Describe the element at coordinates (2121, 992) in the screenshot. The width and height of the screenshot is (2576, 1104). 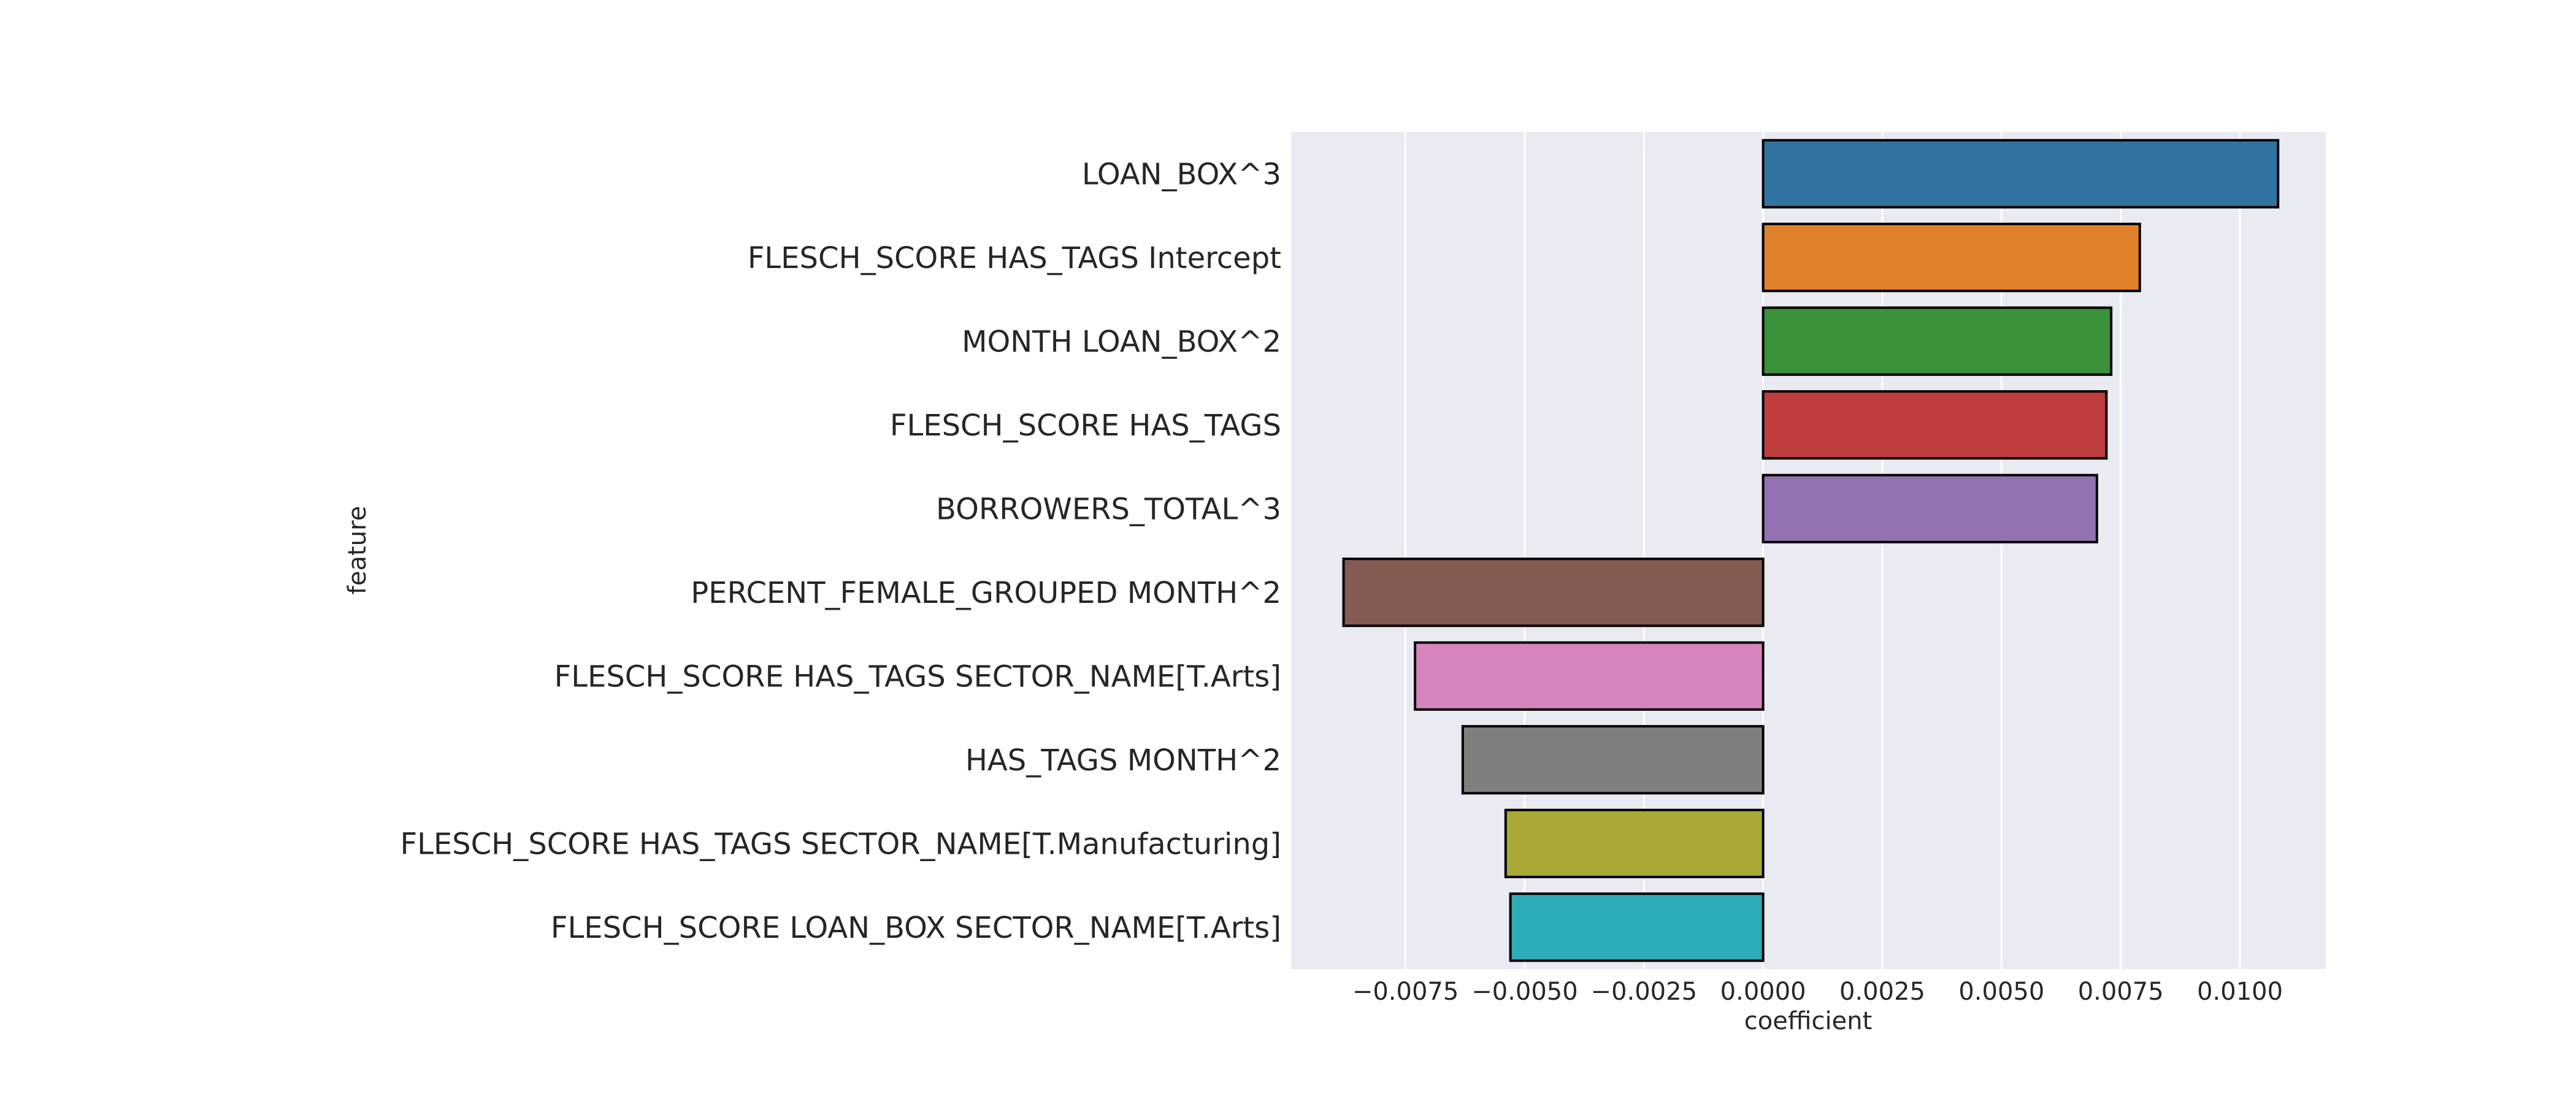
I see `x-tick-label: 0.0075` at that location.